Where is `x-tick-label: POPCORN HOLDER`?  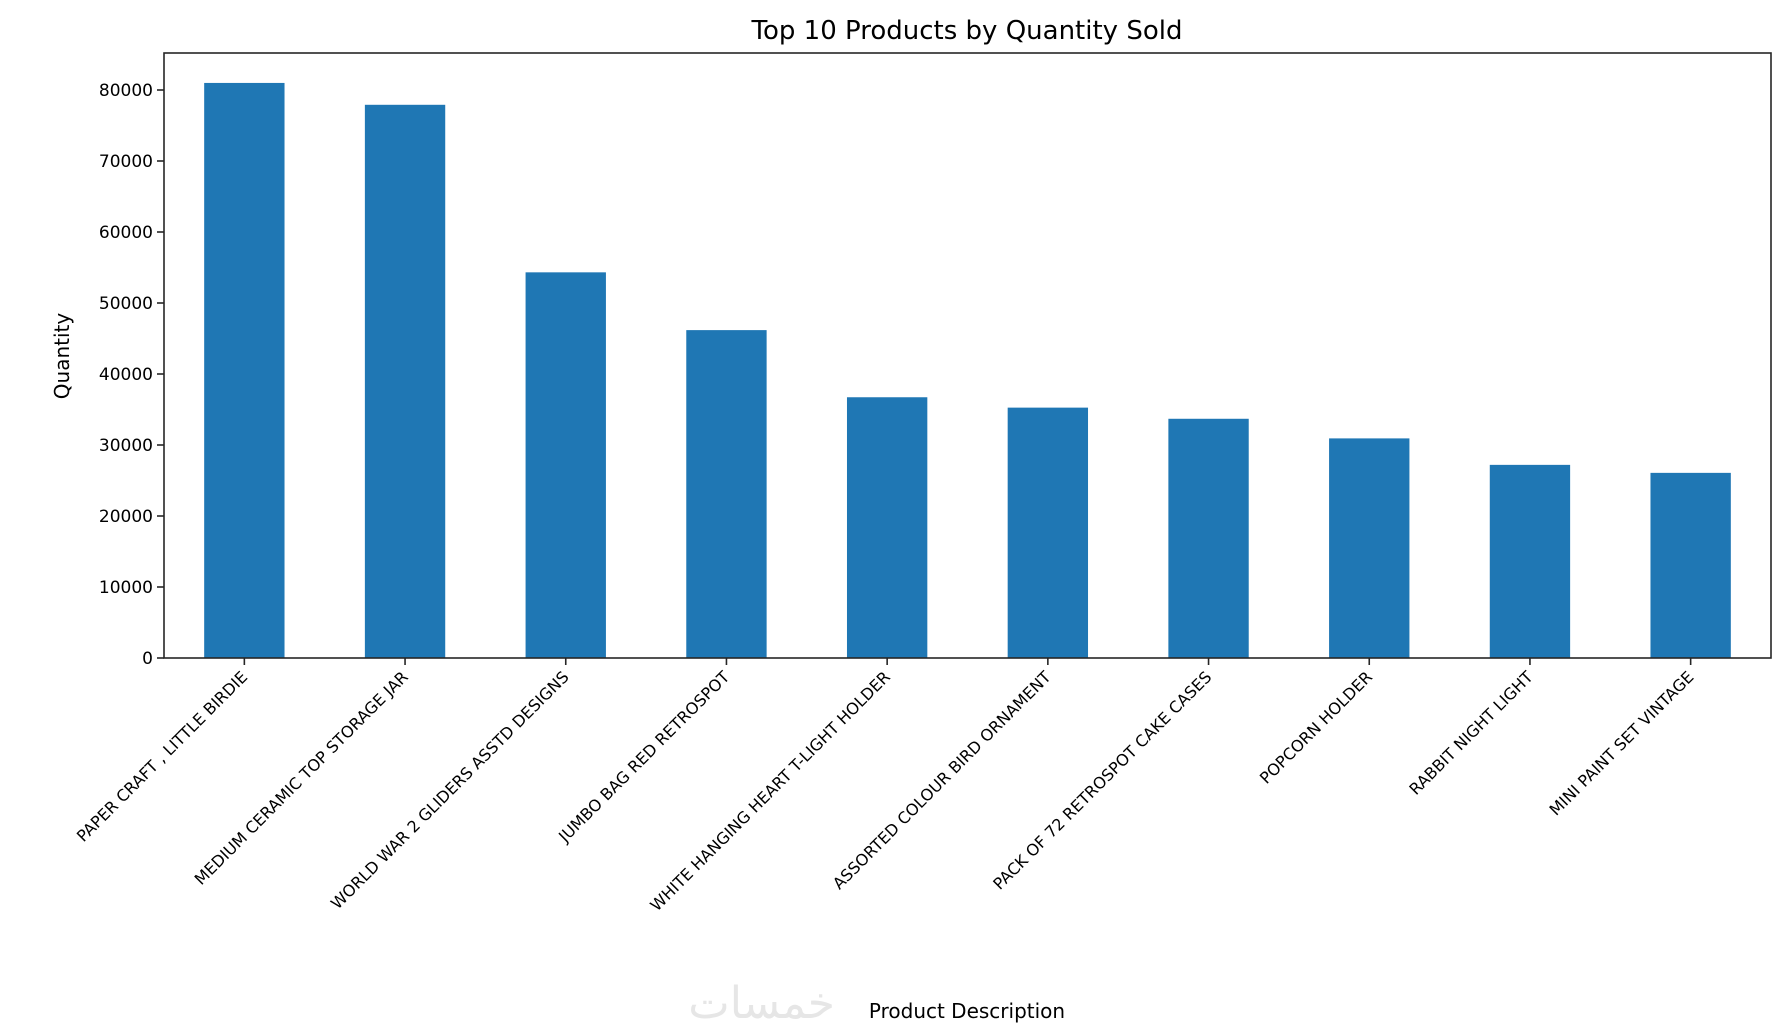
x-tick-label: POPCORN HOLDER is located at coordinates (1316, 727).